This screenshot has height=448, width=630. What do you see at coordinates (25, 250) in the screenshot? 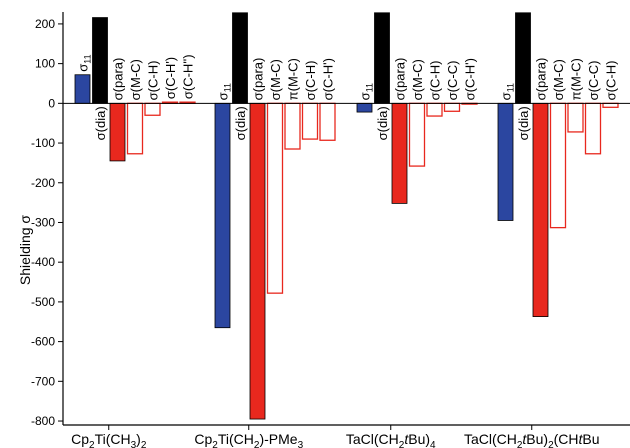
I see `y-axis-label: Shielding σ` at bounding box center [25, 250].